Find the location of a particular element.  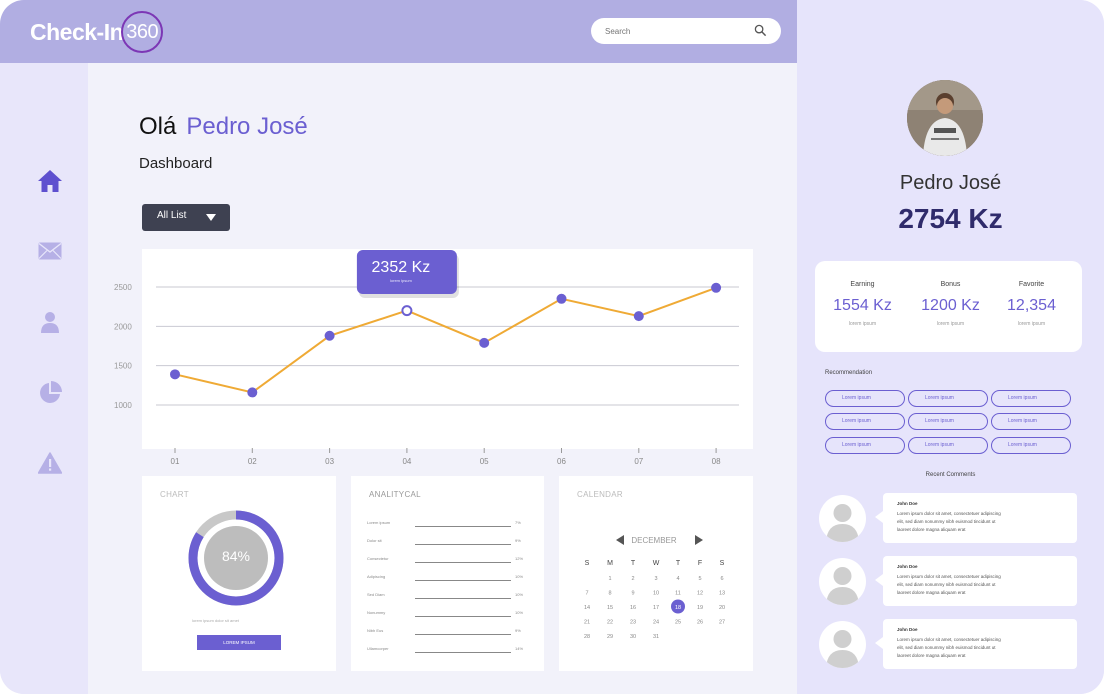

analytical-row: Nibh Eus 9% is located at coordinates (452, 632).